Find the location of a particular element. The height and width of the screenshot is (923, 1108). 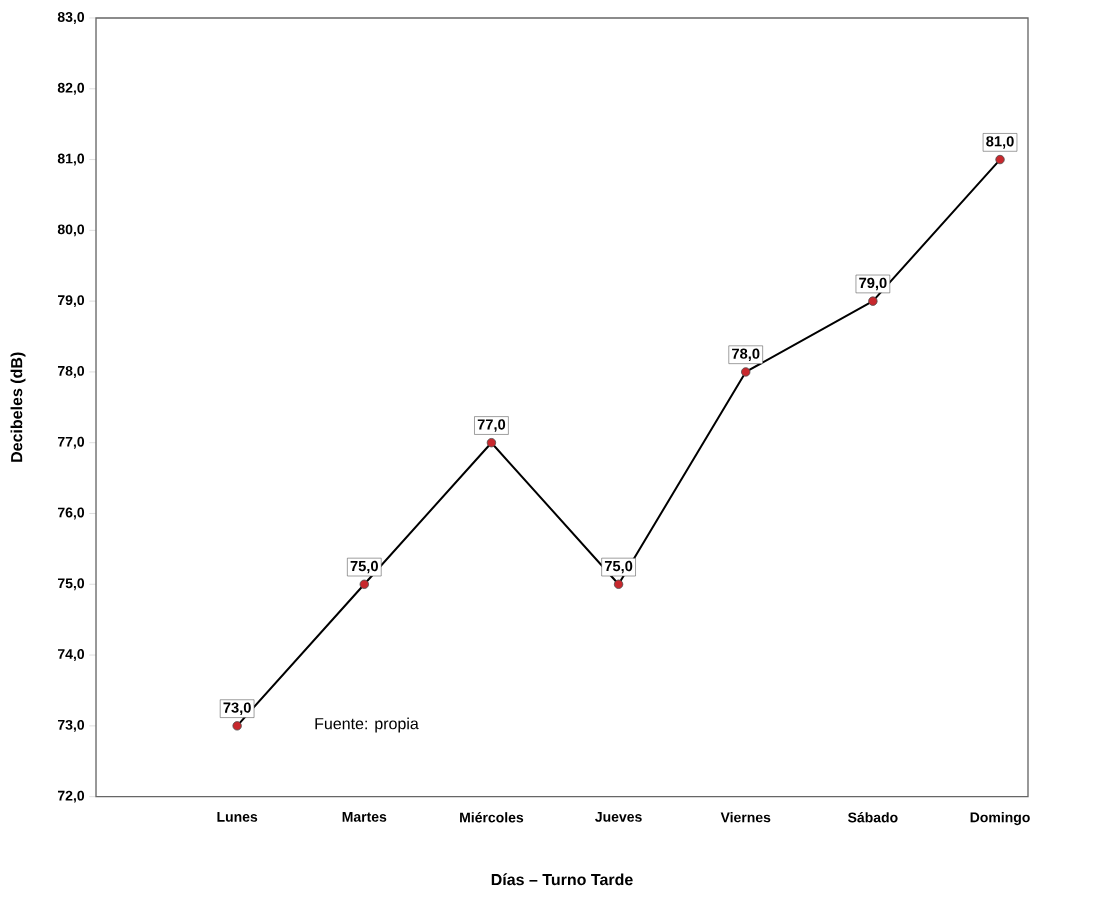

annotation: Fuente: propia is located at coordinates (367, 725).